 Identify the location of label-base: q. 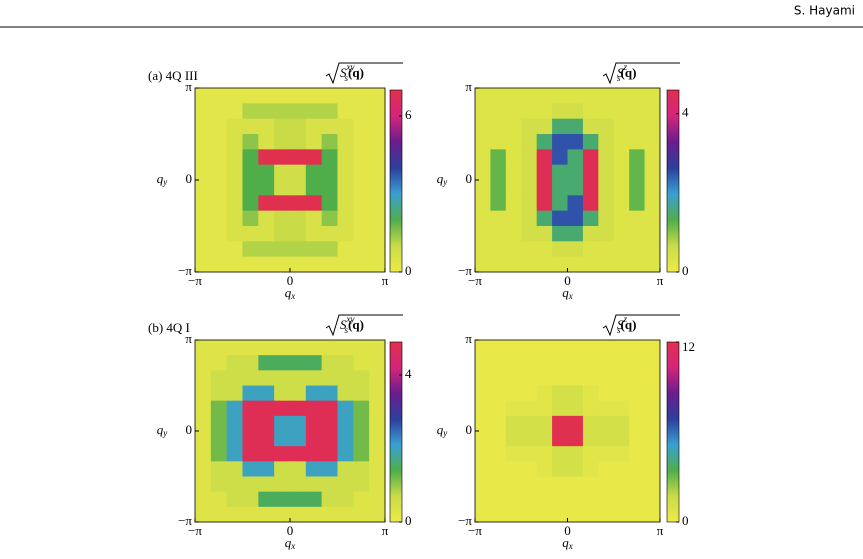
(160, 429).